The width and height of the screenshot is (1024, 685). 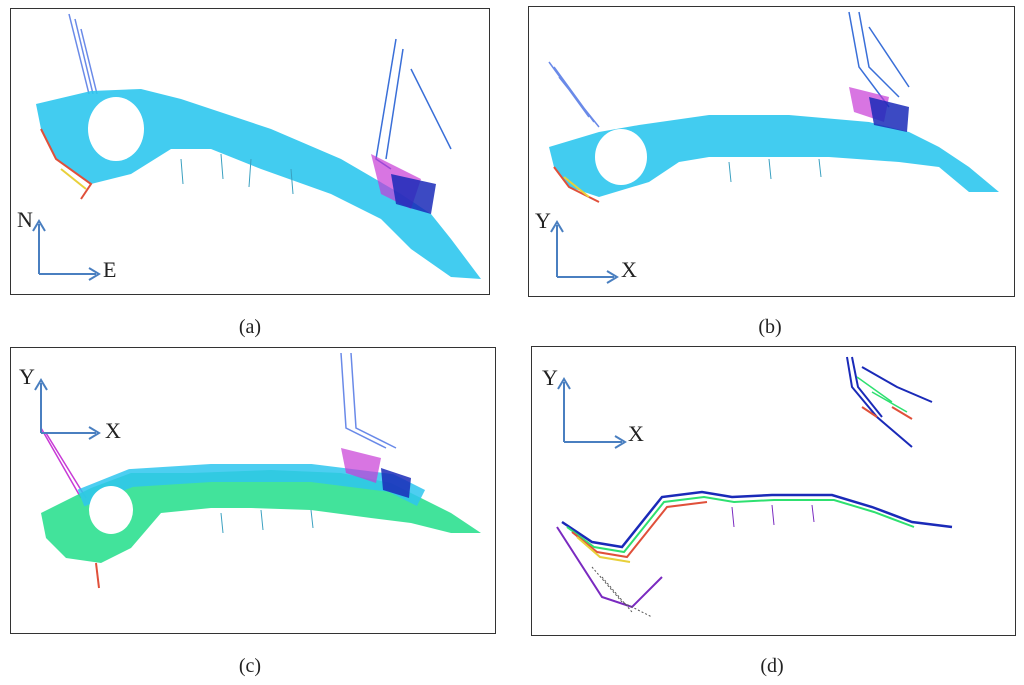 What do you see at coordinates (110, 269) in the screenshot?
I see `axis-label-horizontal: E` at bounding box center [110, 269].